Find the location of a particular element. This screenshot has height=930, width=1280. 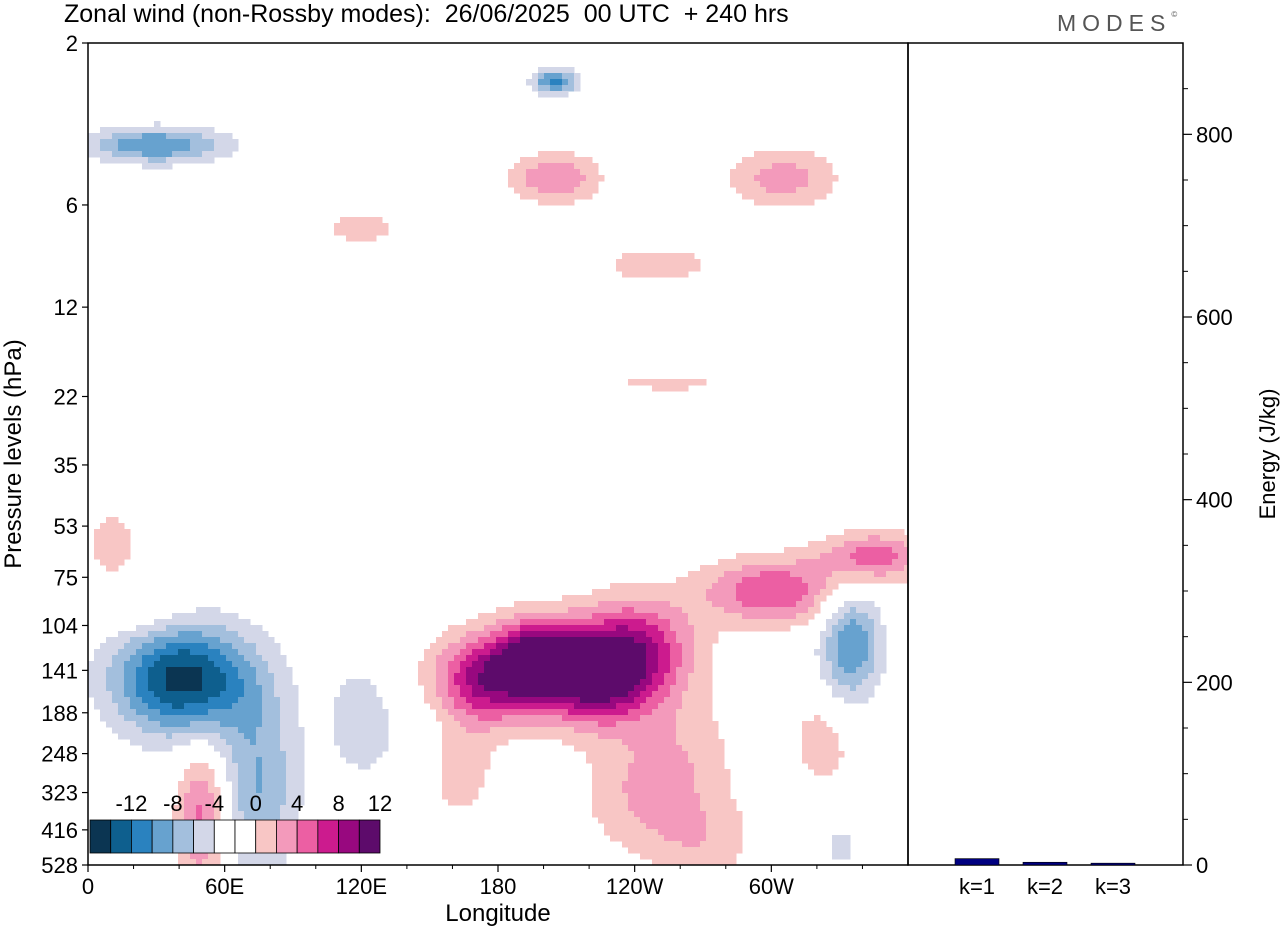

x-tick-label: 60W is located at coordinates (771, 886).